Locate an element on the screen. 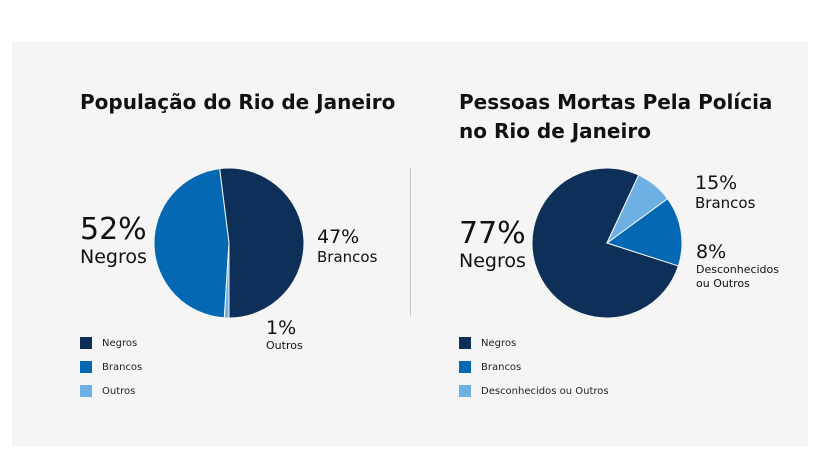 The width and height of the screenshot is (820, 457). chart-2-pie-slice-outros is located at coordinates (637, 209).